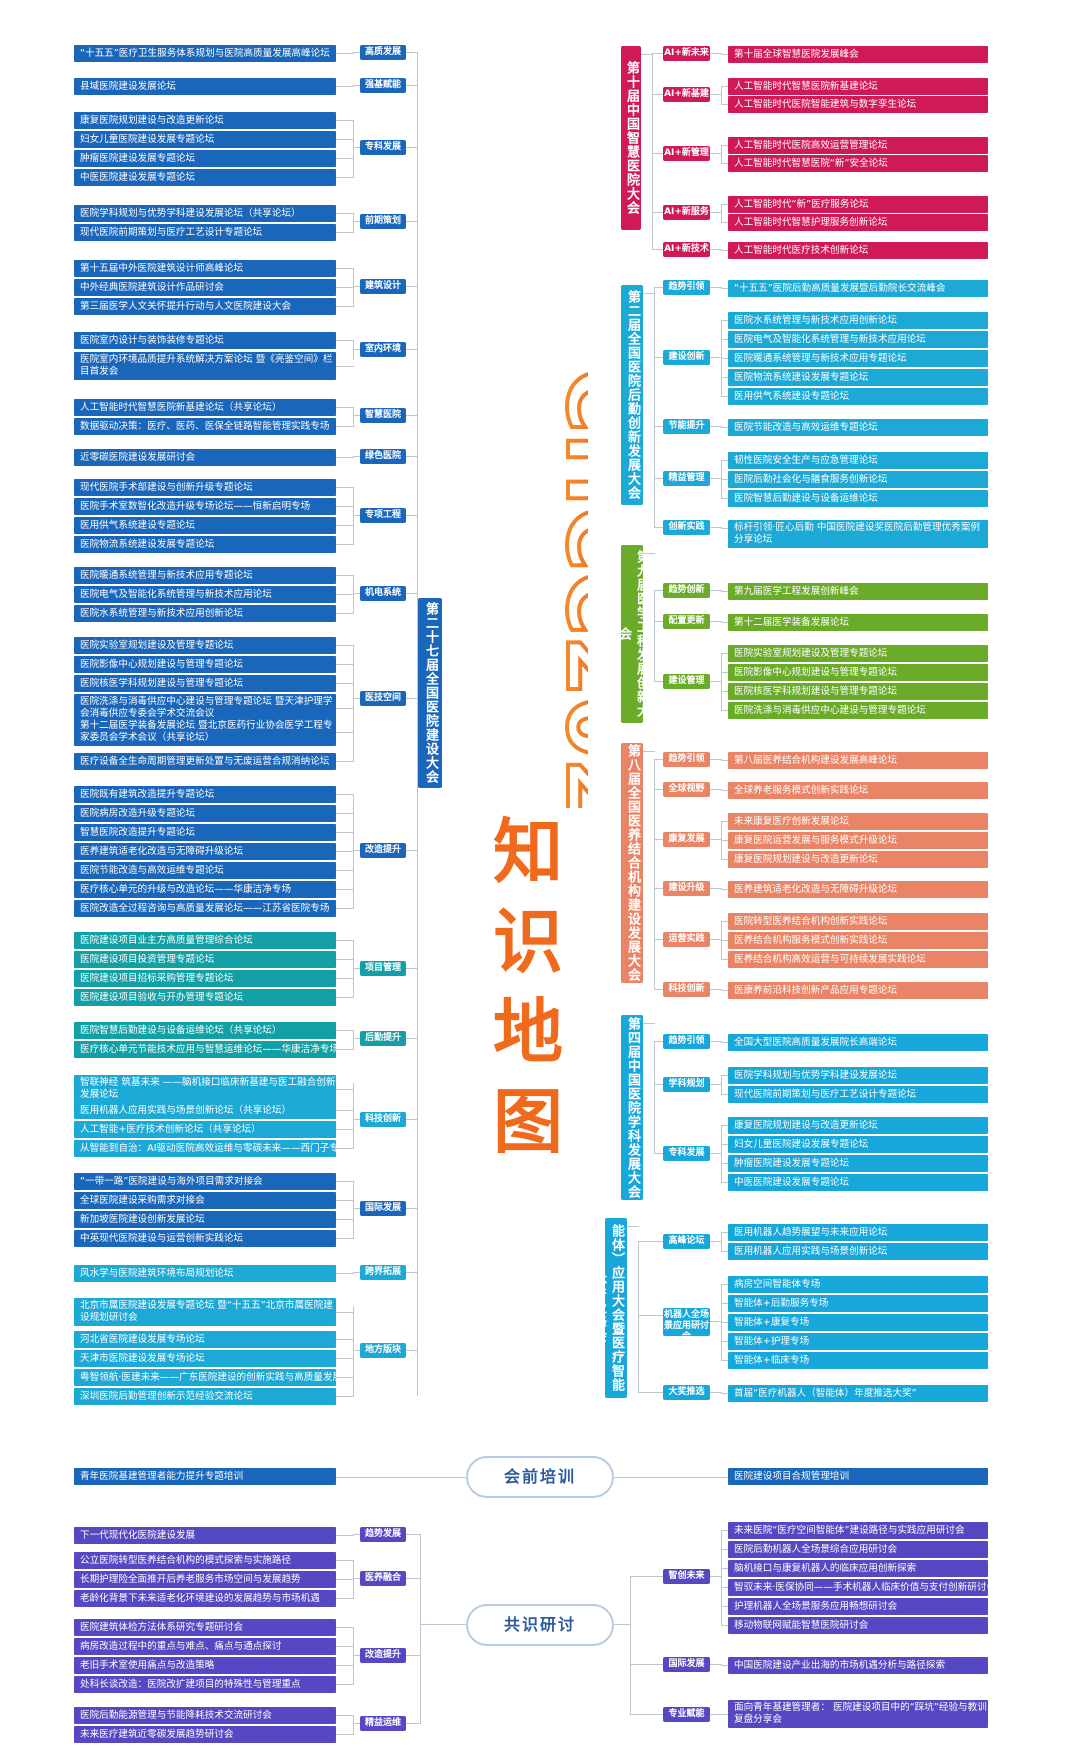 This screenshot has height=1753, width=1080. What do you see at coordinates (686, 989) in the screenshot?
I see `right-category: 科技创新` at bounding box center [686, 989].